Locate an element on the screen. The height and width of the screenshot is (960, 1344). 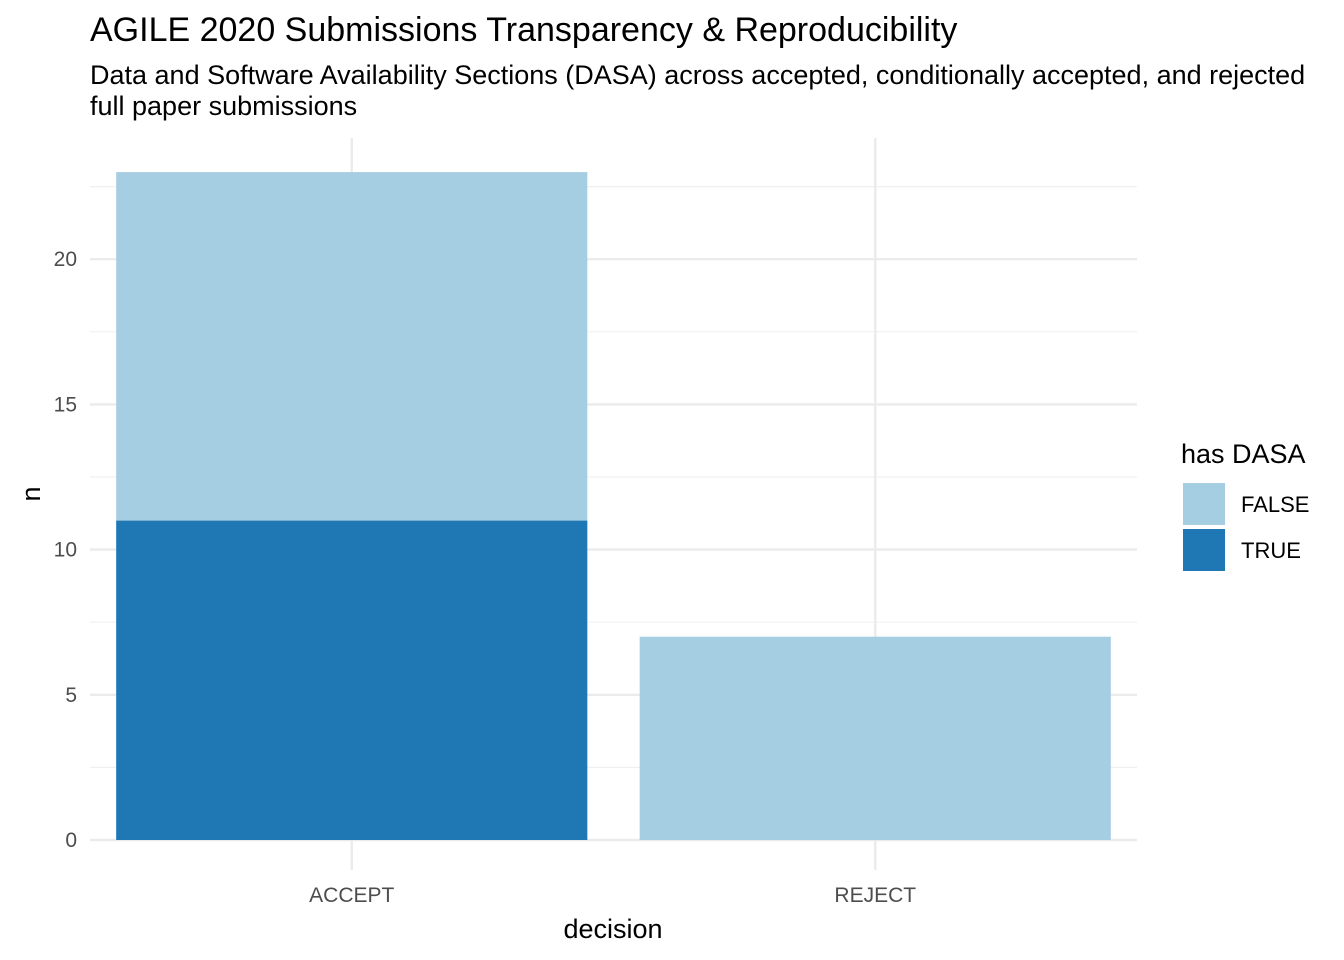
x-axis-title: decision is located at coordinates (612, 929).